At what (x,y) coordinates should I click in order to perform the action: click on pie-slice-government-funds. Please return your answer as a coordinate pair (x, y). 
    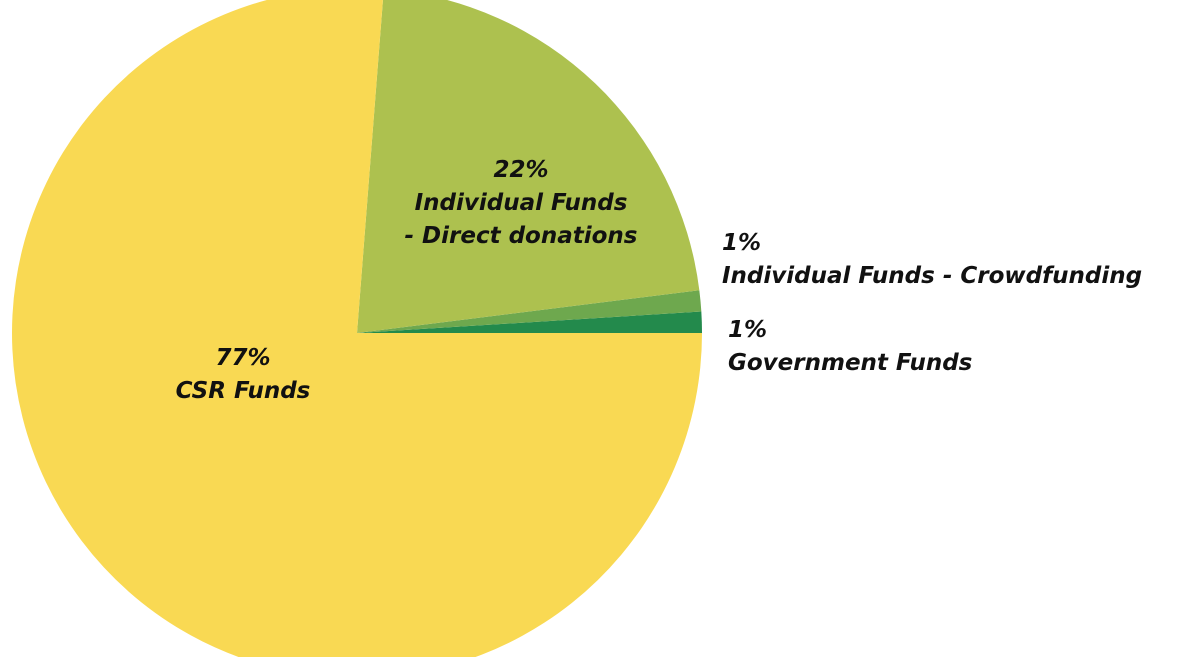
    Looking at the image, I should click on (529, 322).